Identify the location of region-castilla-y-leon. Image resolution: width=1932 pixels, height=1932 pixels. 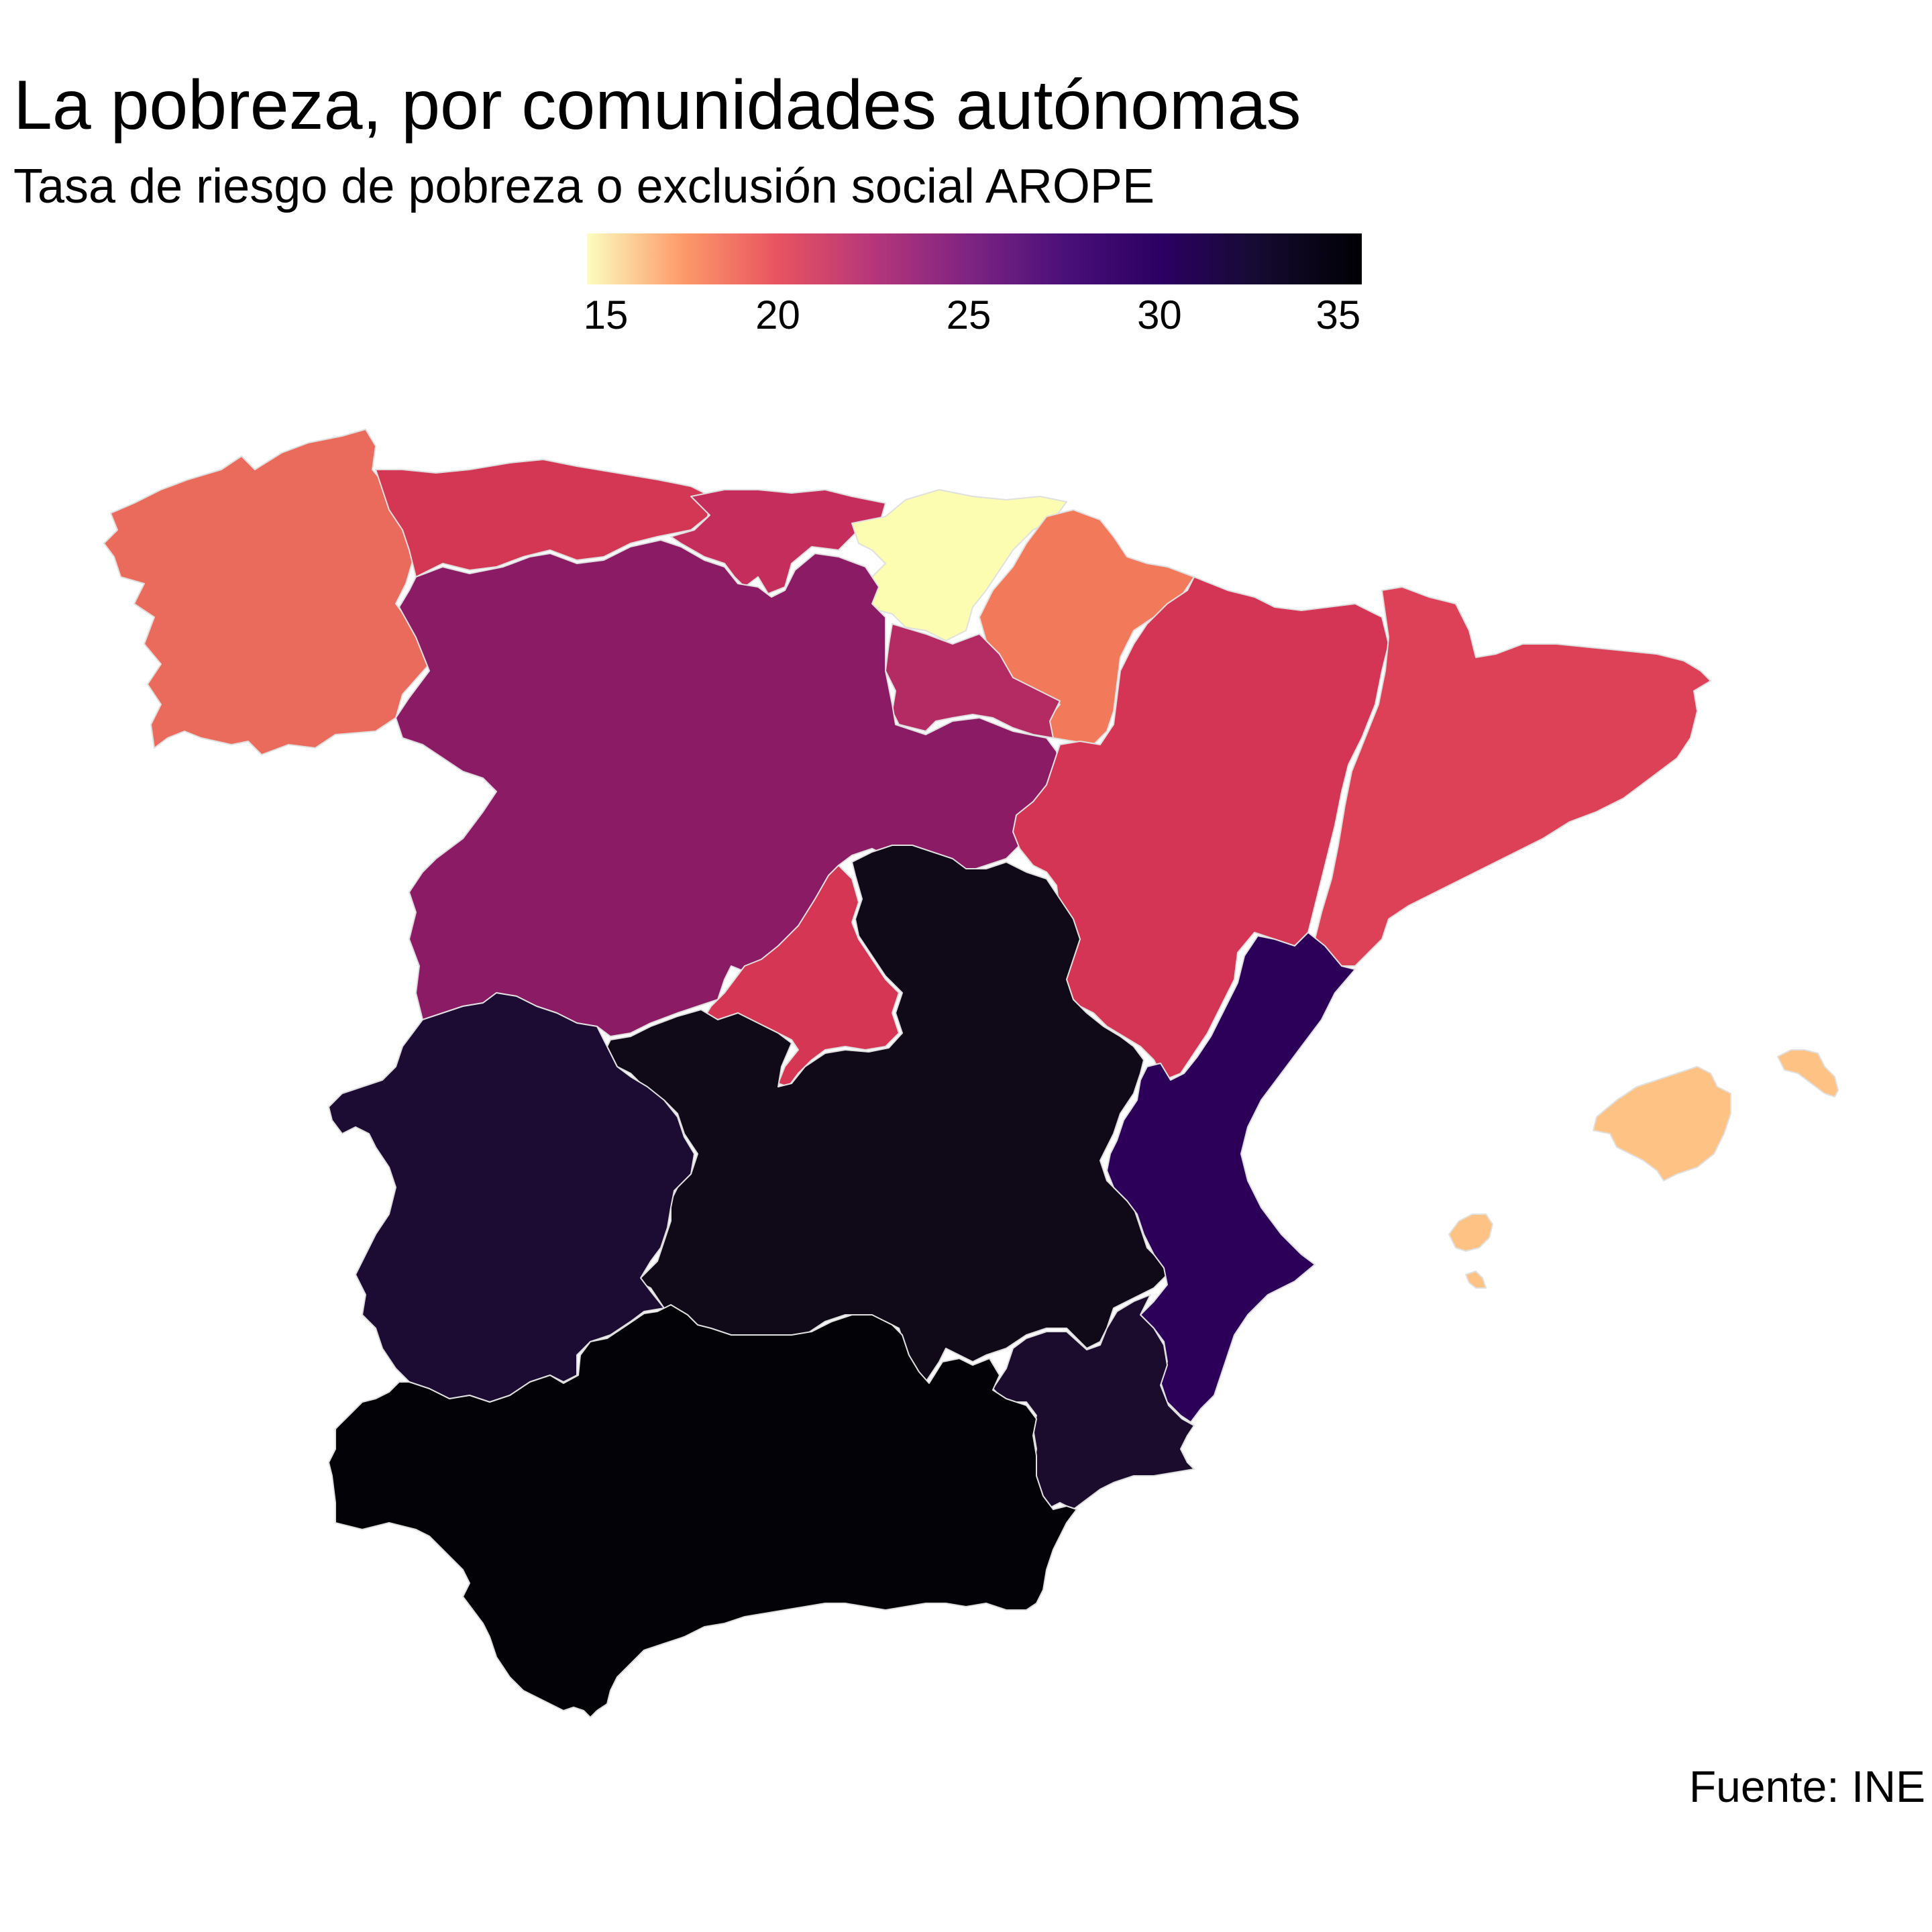
(728, 788).